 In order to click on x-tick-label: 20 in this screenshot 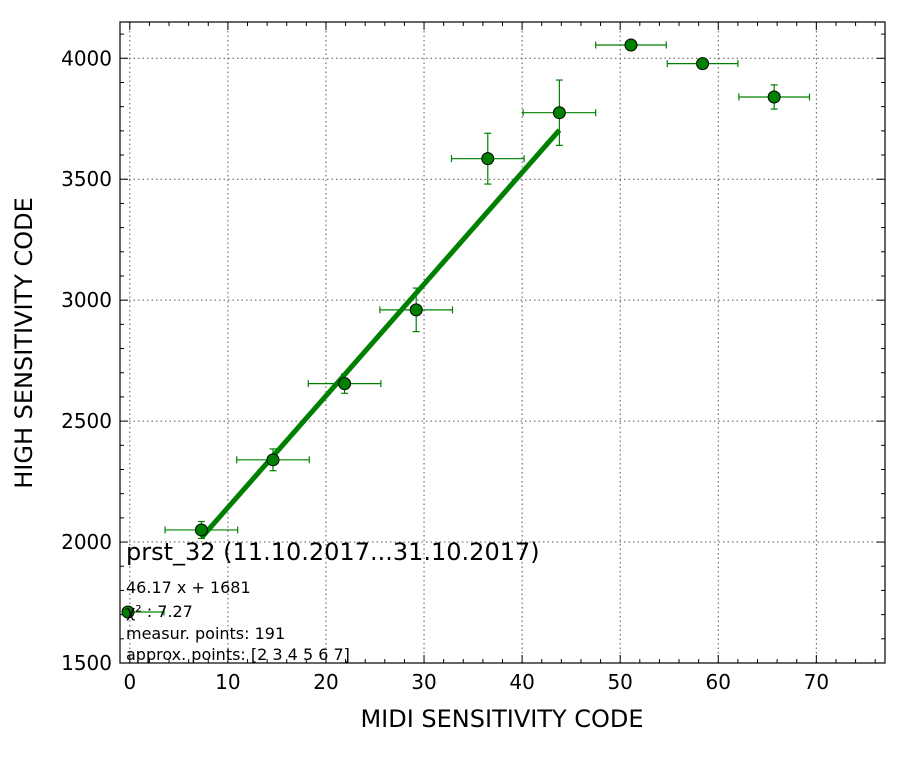, I will do `click(325, 682)`.